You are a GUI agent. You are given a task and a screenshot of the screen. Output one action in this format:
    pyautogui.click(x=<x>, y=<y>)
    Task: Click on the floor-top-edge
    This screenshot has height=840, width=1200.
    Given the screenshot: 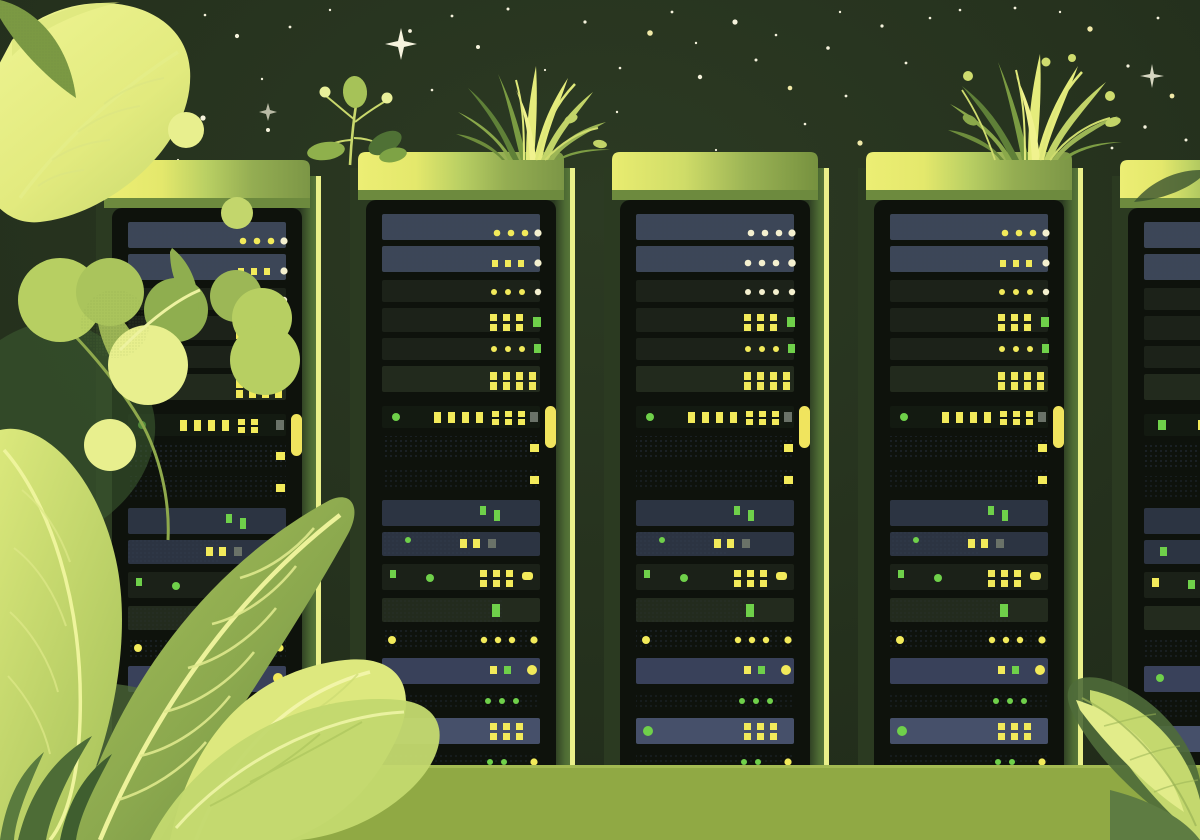 What is the action you would take?
    pyautogui.click(x=600, y=766)
    